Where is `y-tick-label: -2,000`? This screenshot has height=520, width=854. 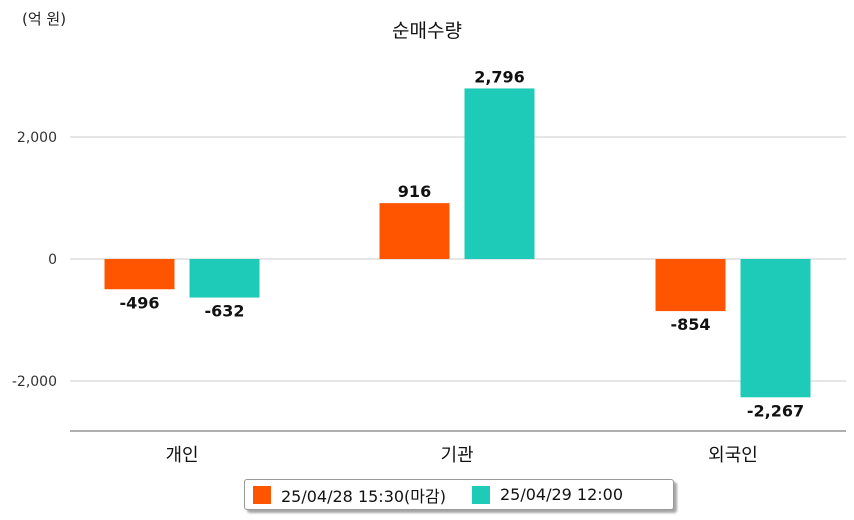
y-tick-label: -2,000 is located at coordinates (34, 382).